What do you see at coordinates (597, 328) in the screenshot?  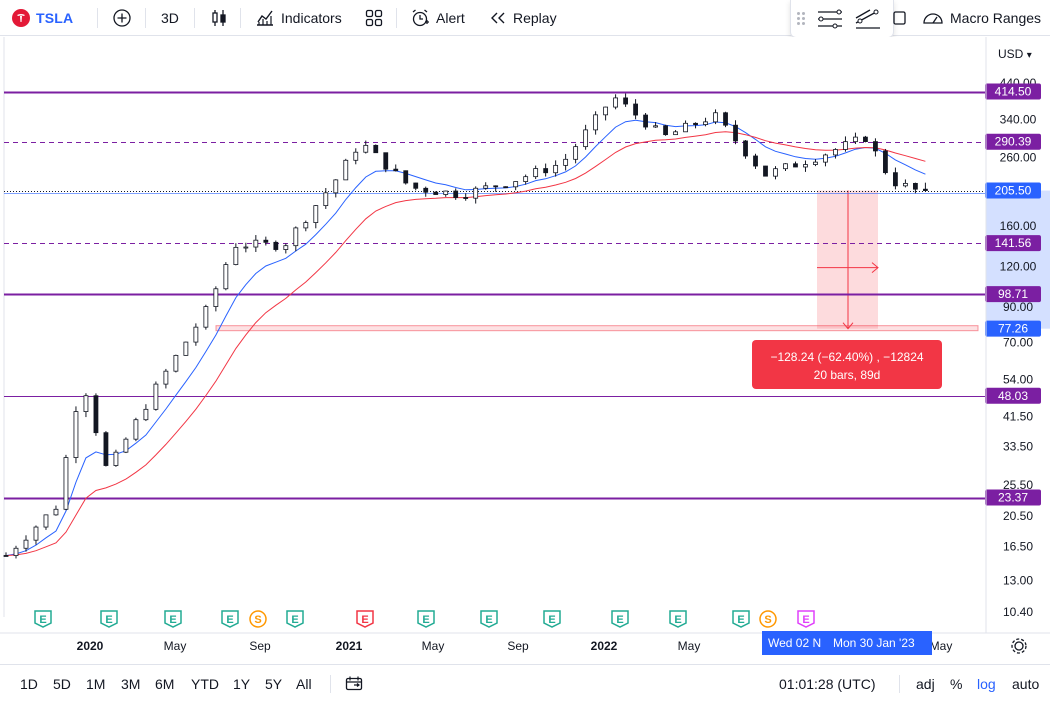 I see `target-zone-rectangle` at bounding box center [597, 328].